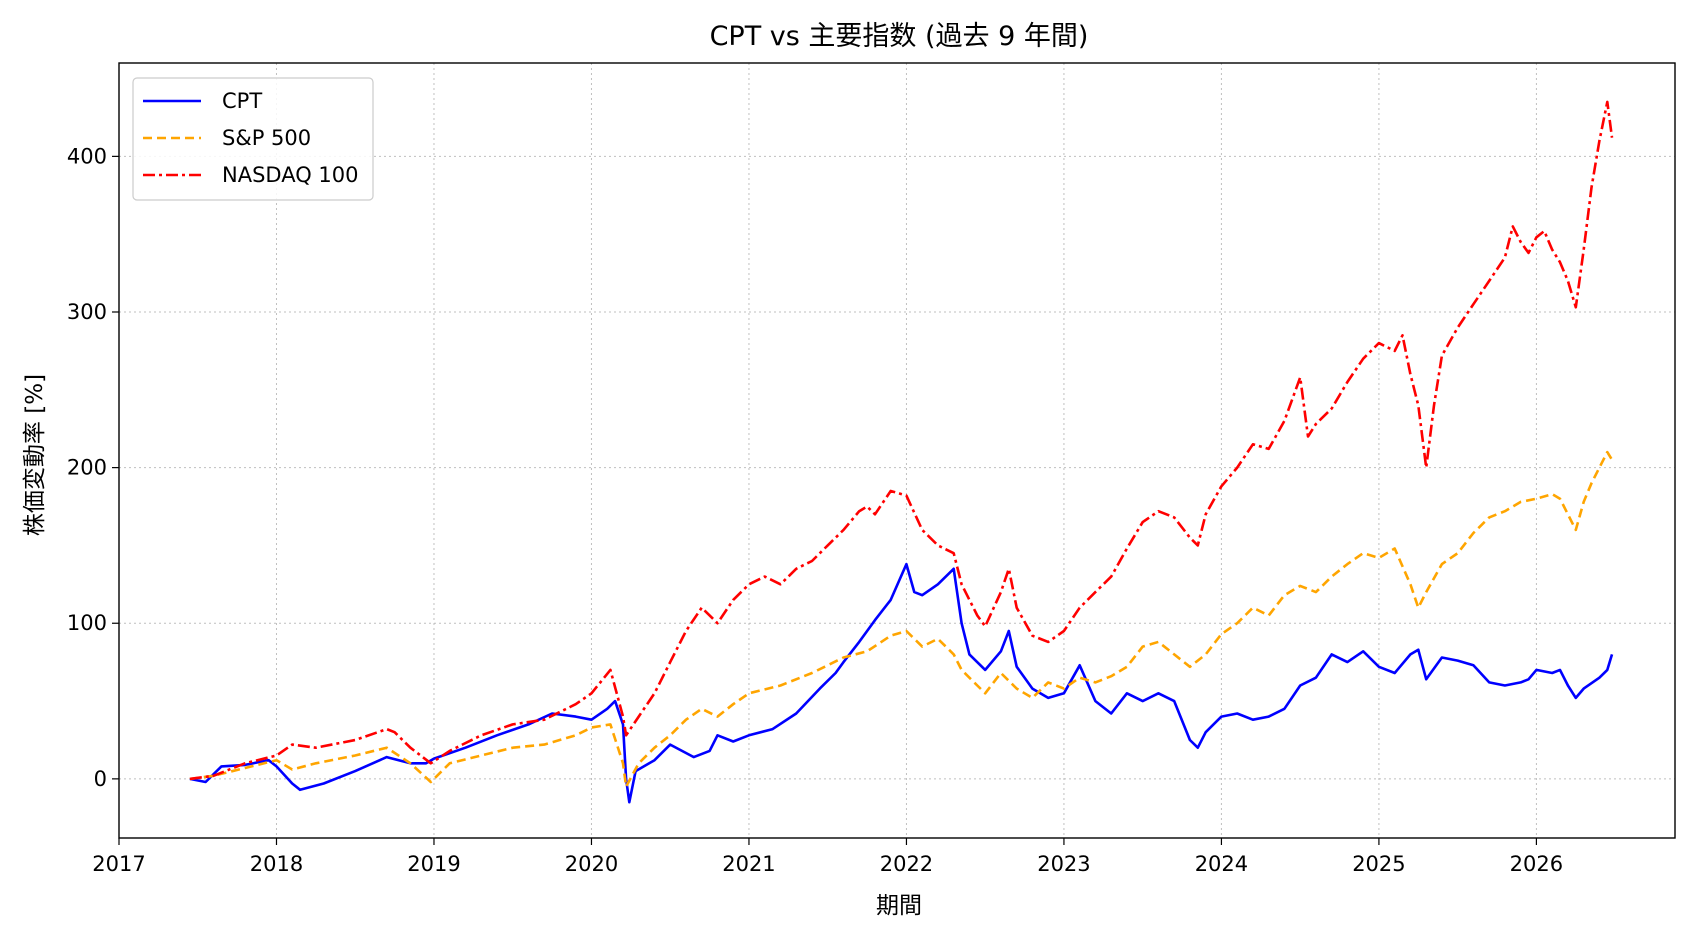 The width and height of the screenshot is (1688, 932). What do you see at coordinates (899, 36) in the screenshot?
I see `chart-title: CPT vs 主要指数 (過去 9 年間)` at bounding box center [899, 36].